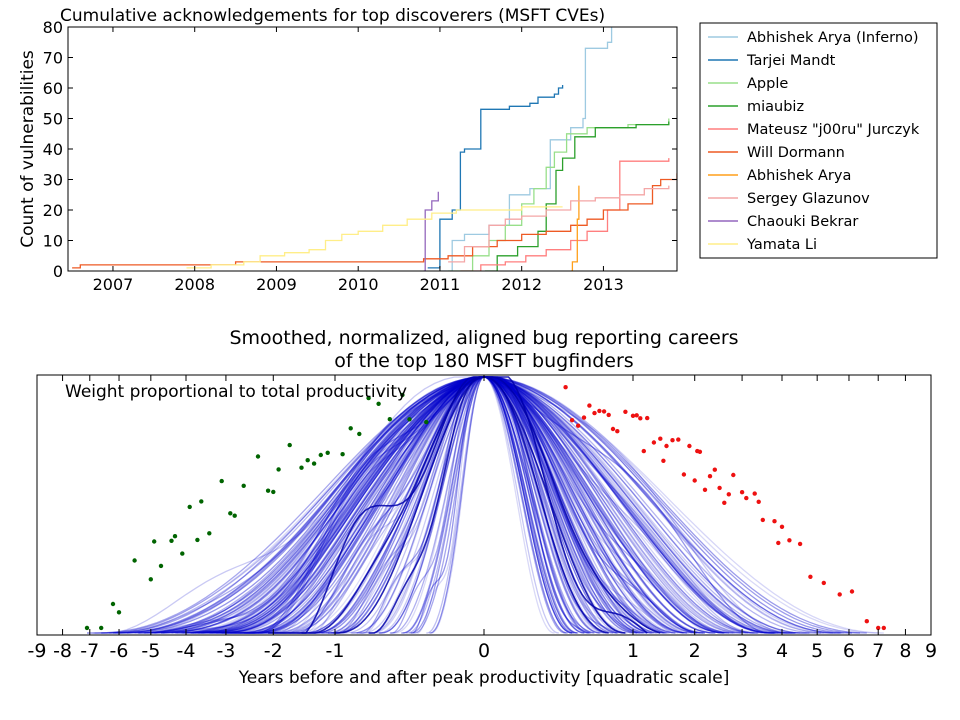 The image size is (960, 720). What do you see at coordinates (58, 271) in the screenshot?
I see `top-y-tick-label: 0` at bounding box center [58, 271].